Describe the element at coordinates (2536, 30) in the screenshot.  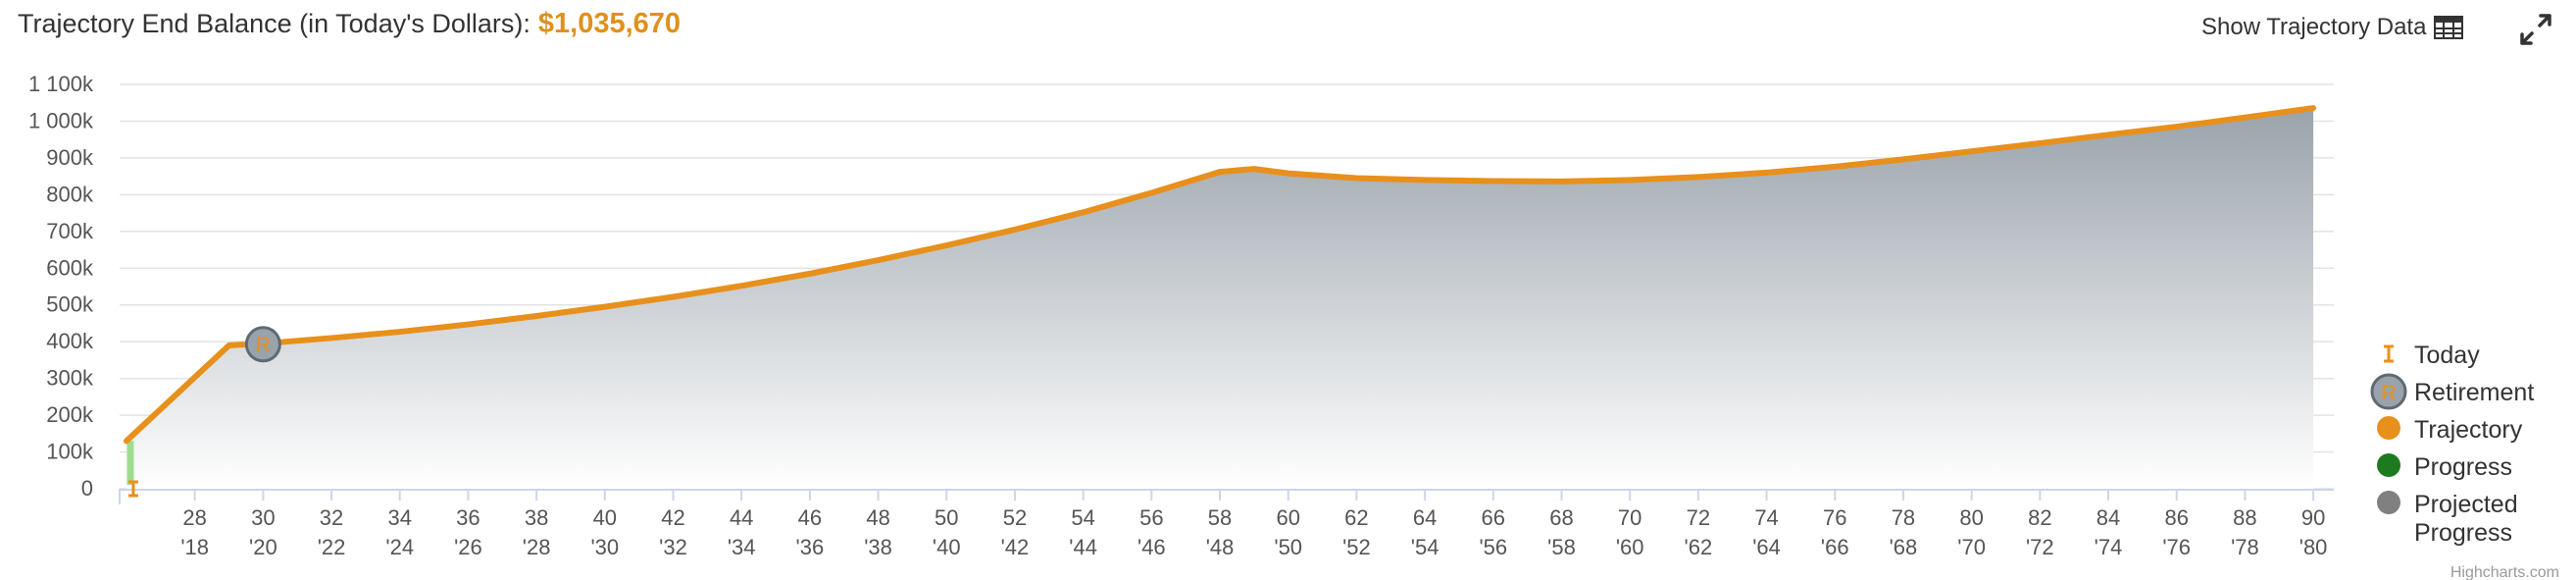
I see `expand-icon` at that location.